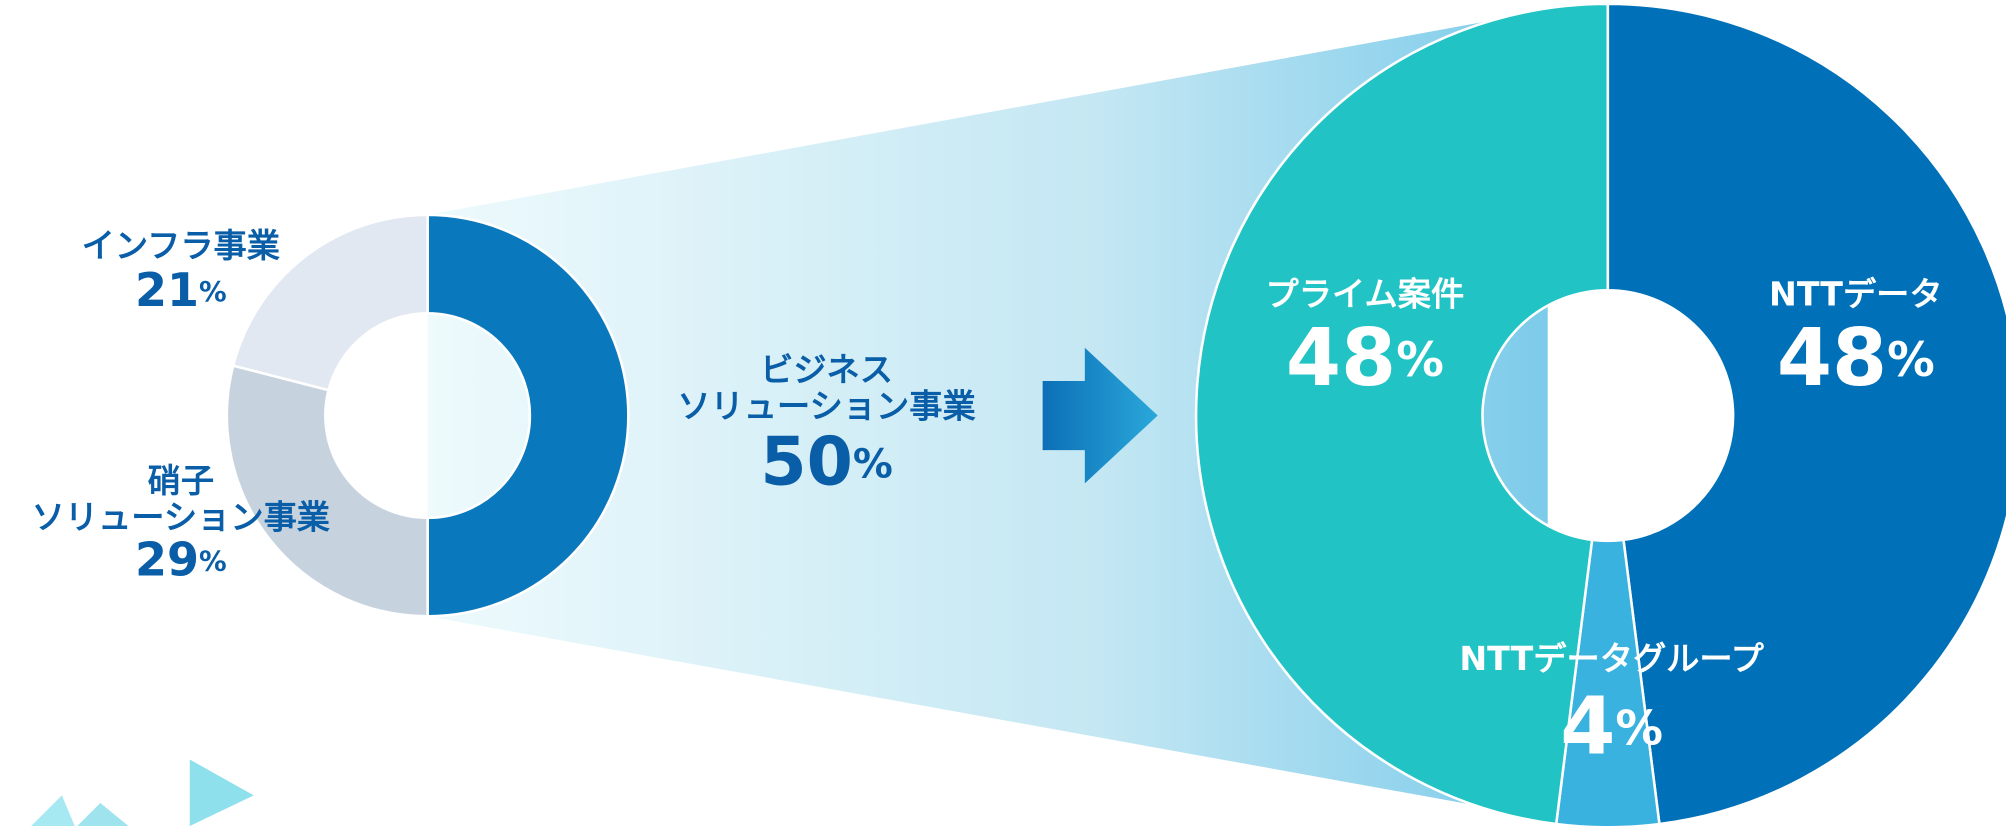  I want to click on category-label-line: プライム案件, so click(1364, 293).